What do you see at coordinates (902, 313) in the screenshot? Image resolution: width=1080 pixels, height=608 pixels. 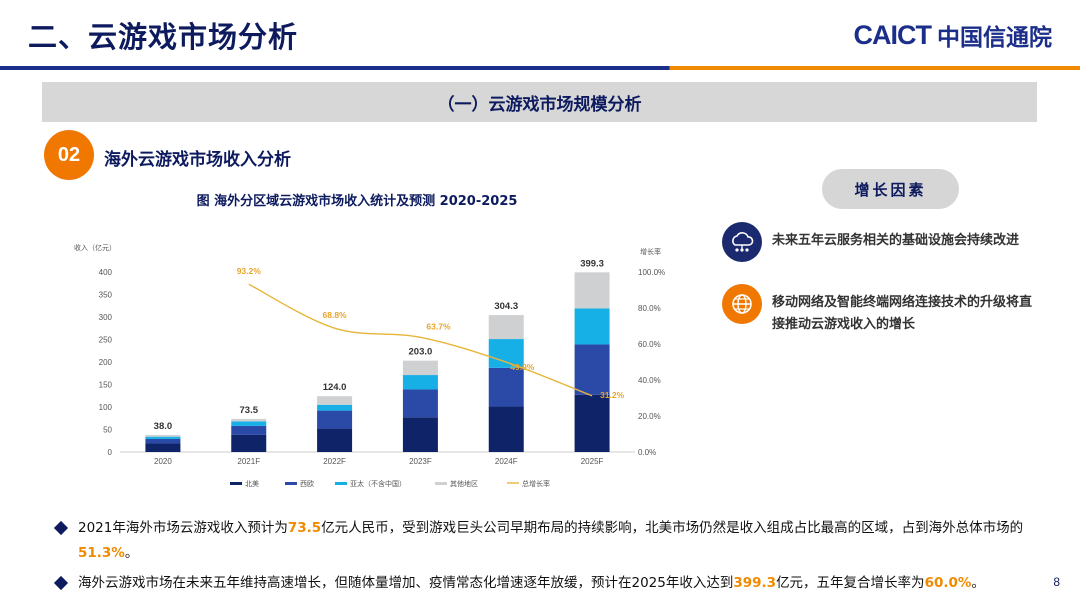 I see `factor-text: 移动网络及智能终端网络连接技术的升级将直接推动云游戏收入的增长` at bounding box center [902, 313].